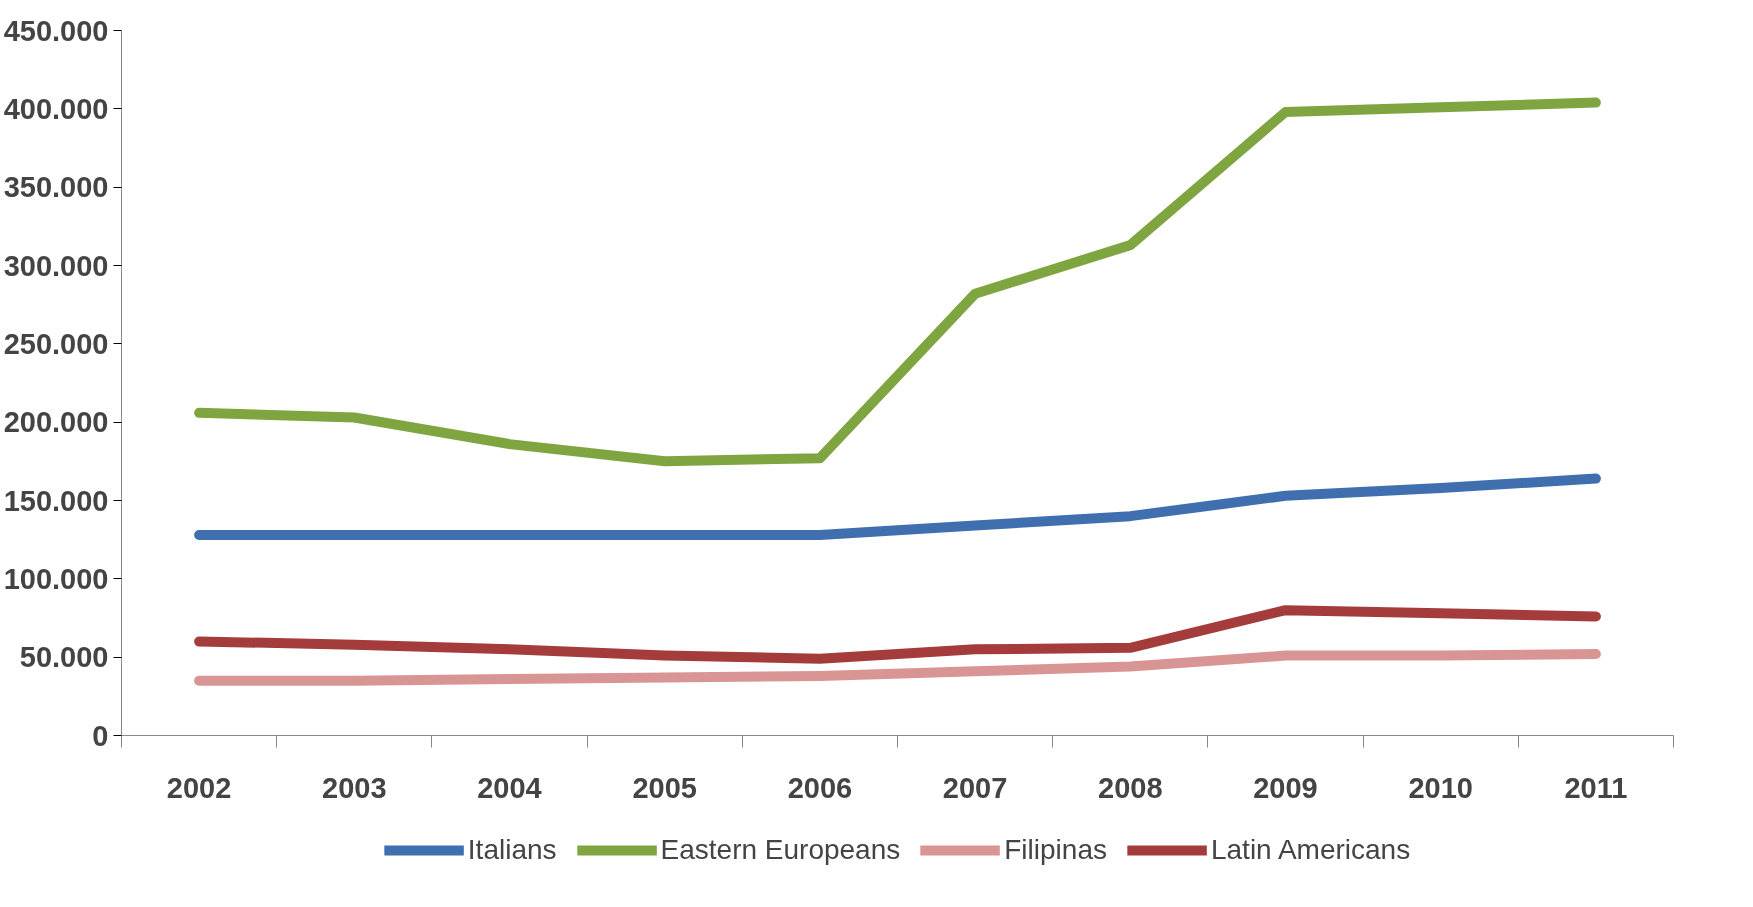 Image resolution: width=1753 pixels, height=907 pixels. What do you see at coordinates (1285, 787) in the screenshot?
I see `x-tick-label: 2009` at bounding box center [1285, 787].